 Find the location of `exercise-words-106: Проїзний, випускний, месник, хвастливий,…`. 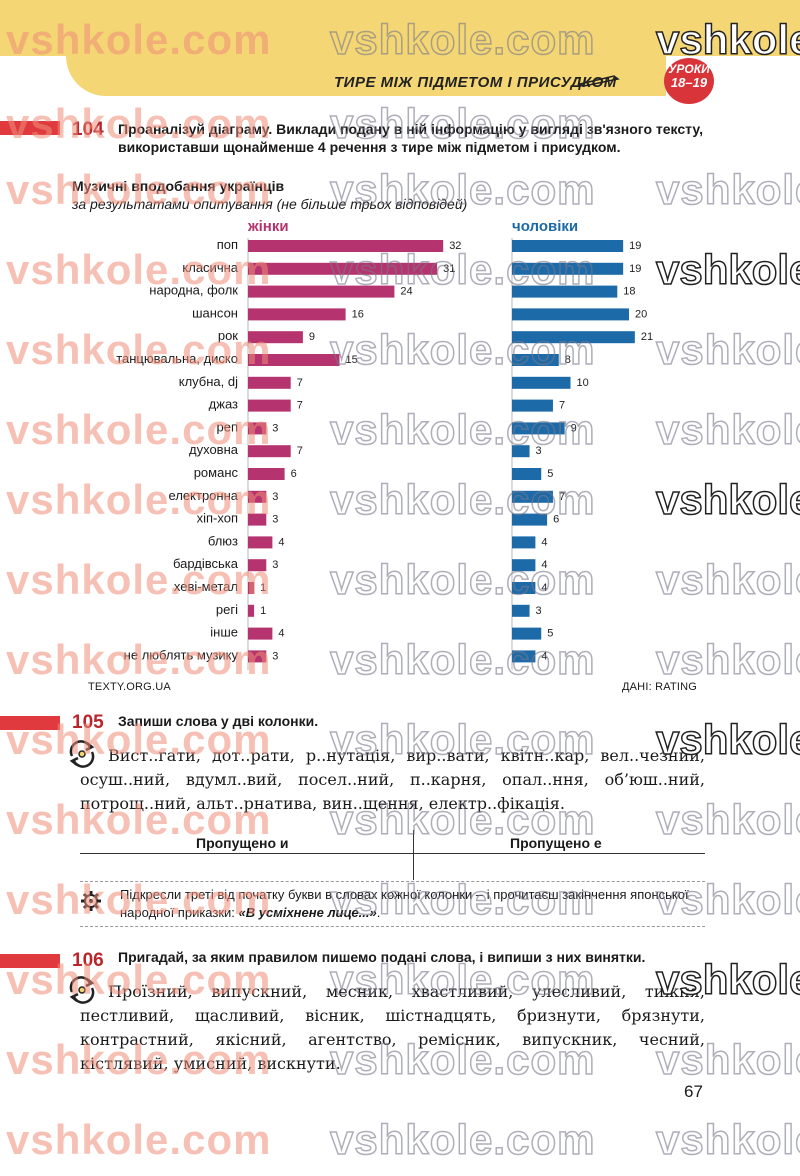

exercise-words-106: Проїзний, випускний, месник, хвастливий,… is located at coordinates (392, 1027).